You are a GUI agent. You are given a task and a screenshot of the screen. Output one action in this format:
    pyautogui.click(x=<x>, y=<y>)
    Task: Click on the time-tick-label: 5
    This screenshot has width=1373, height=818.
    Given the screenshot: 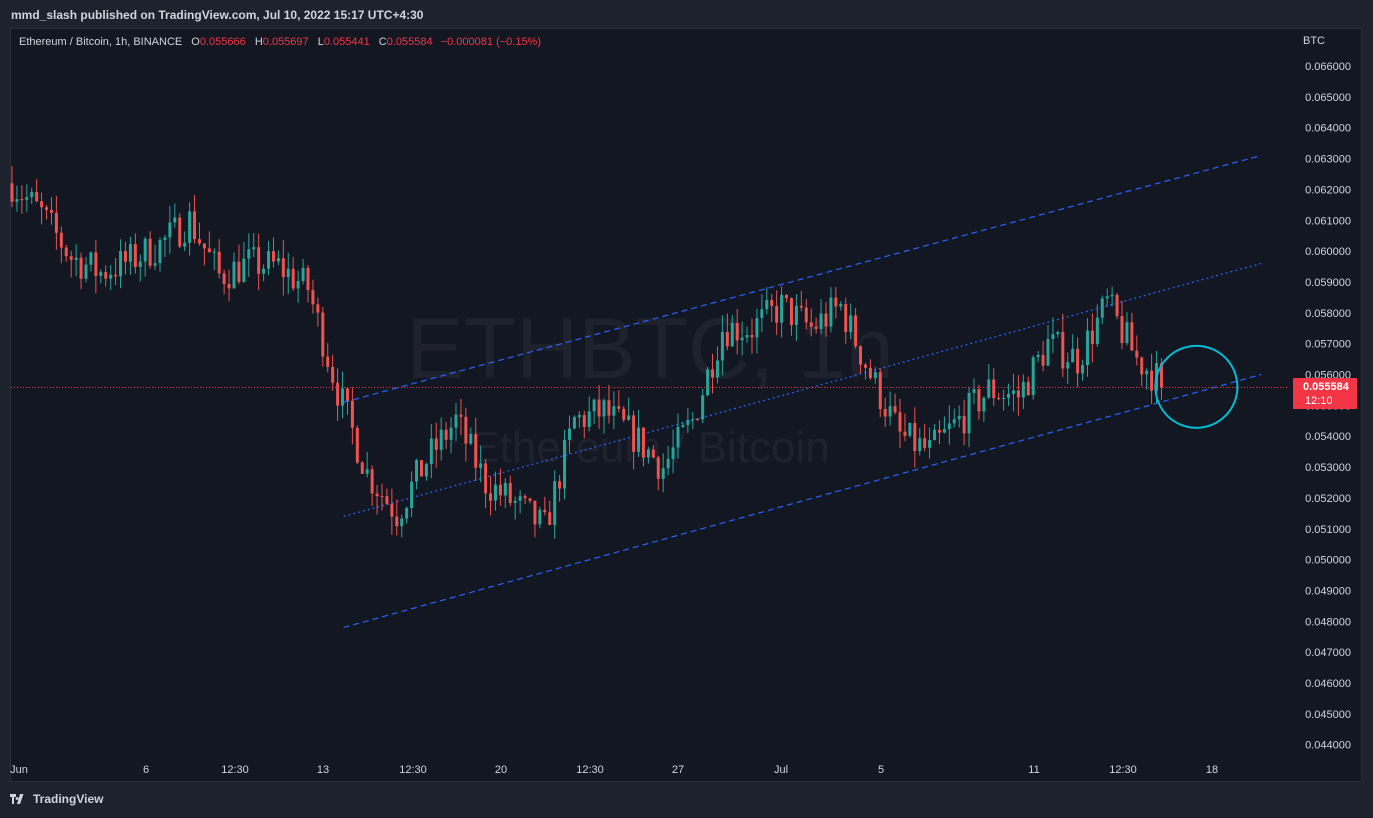 What is the action you would take?
    pyautogui.click(x=881, y=770)
    